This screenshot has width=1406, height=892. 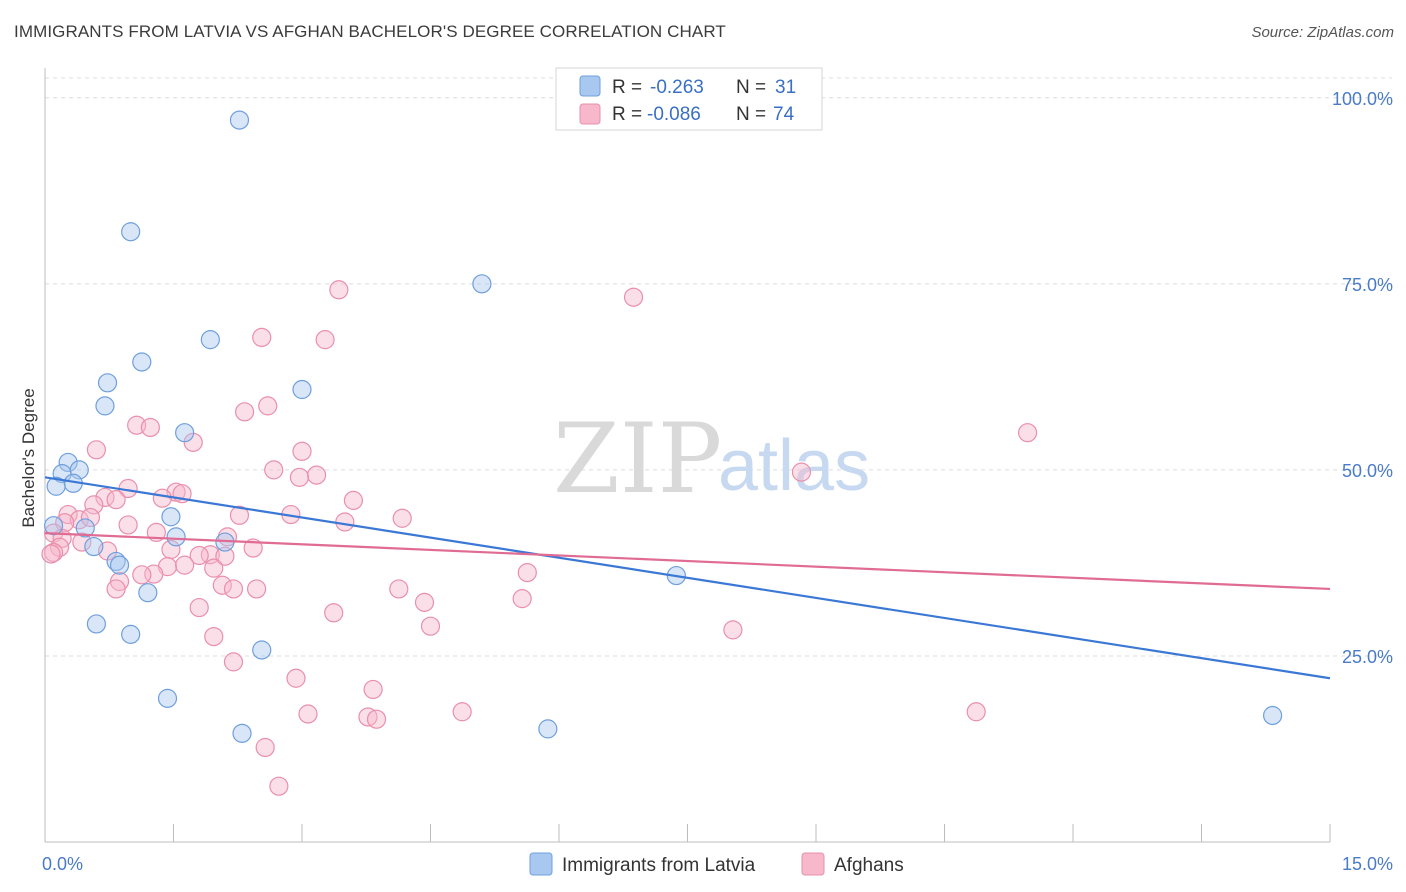 What do you see at coordinates (1367, 285) in the screenshot?
I see `y-tick-label-2: 75.0%` at bounding box center [1367, 285].